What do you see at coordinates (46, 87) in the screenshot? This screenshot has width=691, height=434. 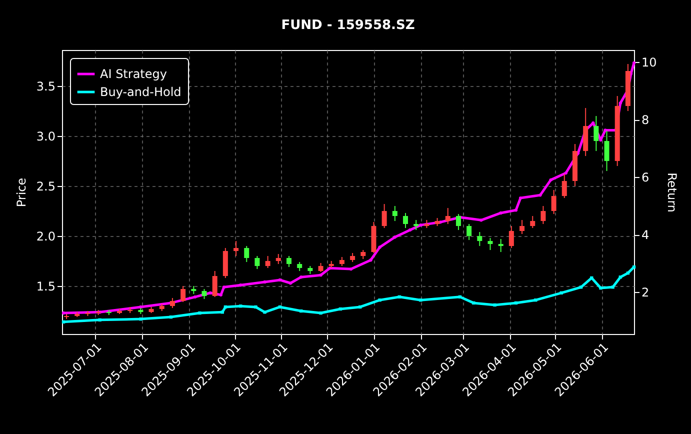 I see `y-tick-label: 3.5` at bounding box center [46, 87].